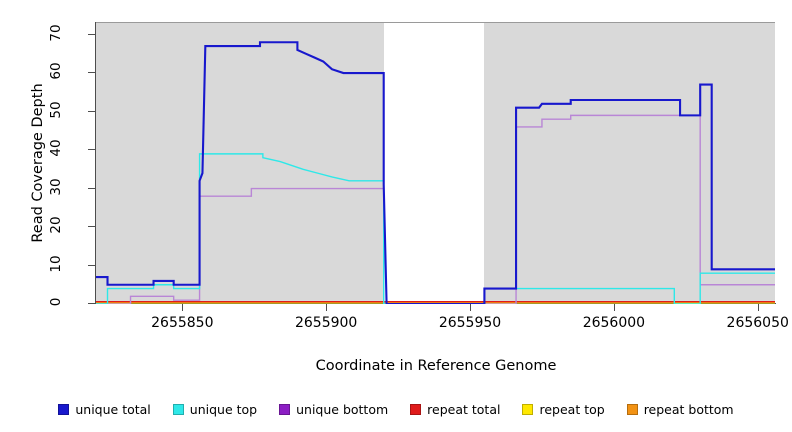 This screenshot has width=792, height=432. Describe the element at coordinates (182, 323) in the screenshot. I see `x-tick-label: 2655850` at that location.